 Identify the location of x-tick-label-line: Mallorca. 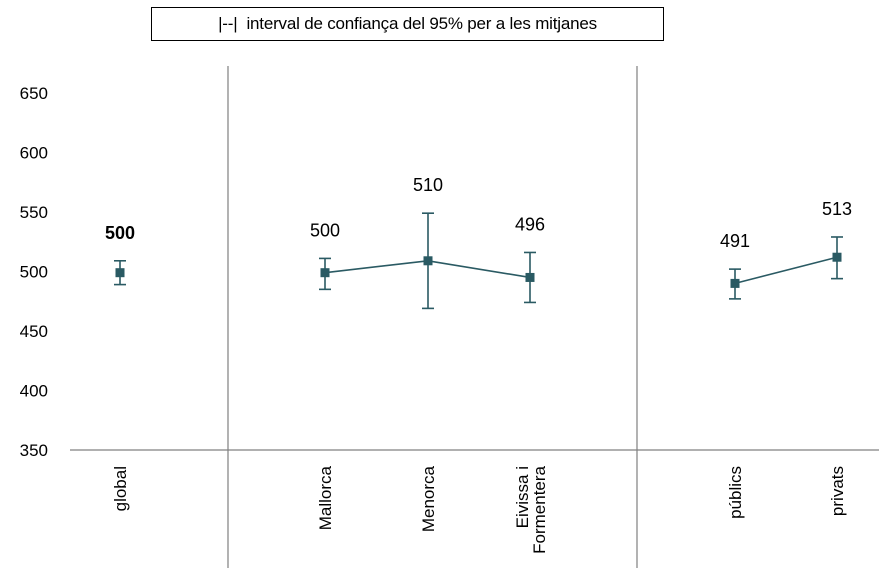
(325, 497).